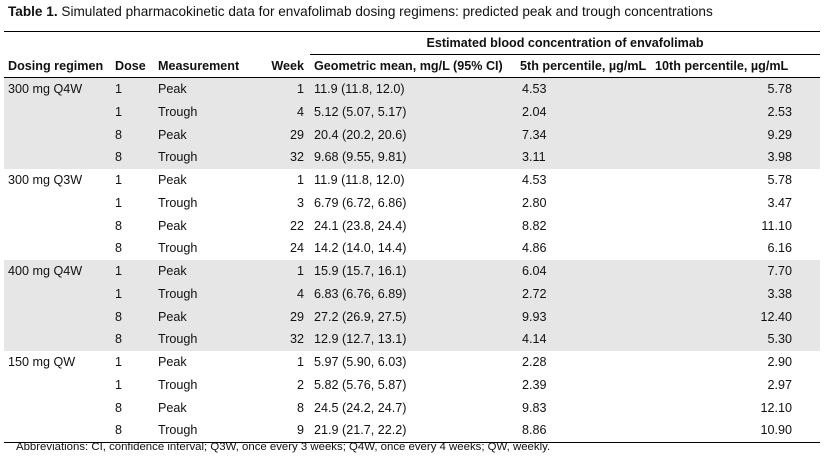 The height and width of the screenshot is (459, 826). What do you see at coordinates (735, 339) in the screenshot?
I see `cell-p10: 5.30` at bounding box center [735, 339].